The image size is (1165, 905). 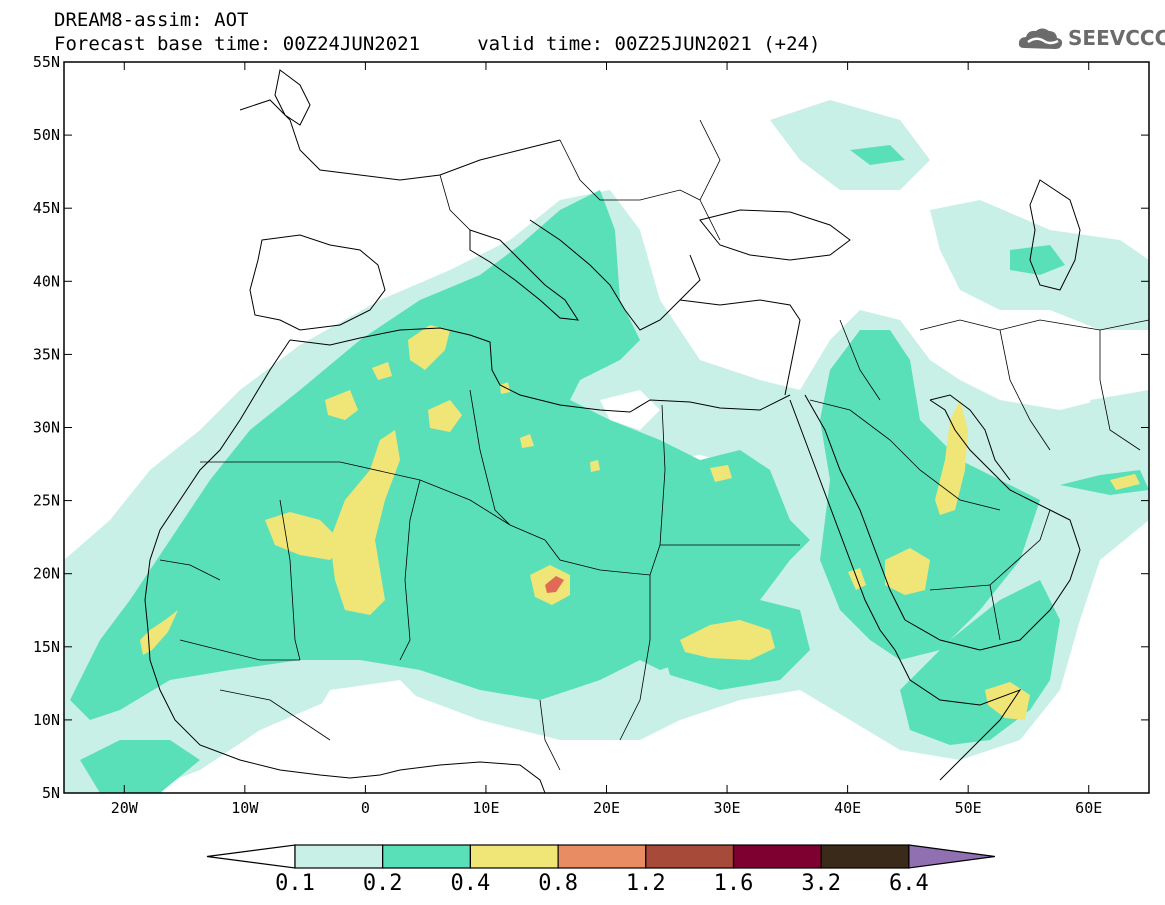 I want to click on colorbar-label: 0.1, so click(x=295, y=883).